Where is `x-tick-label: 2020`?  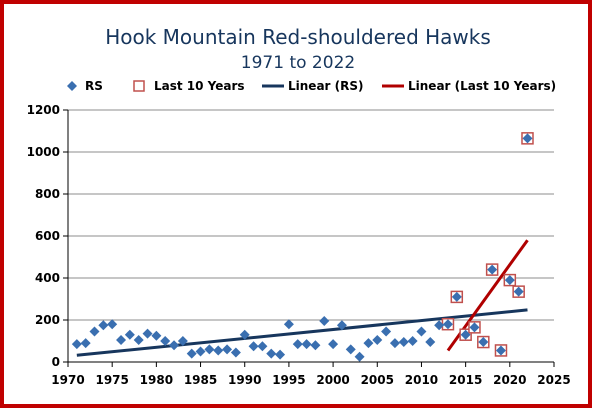 x-tick-label: 2020 is located at coordinates (509, 380).